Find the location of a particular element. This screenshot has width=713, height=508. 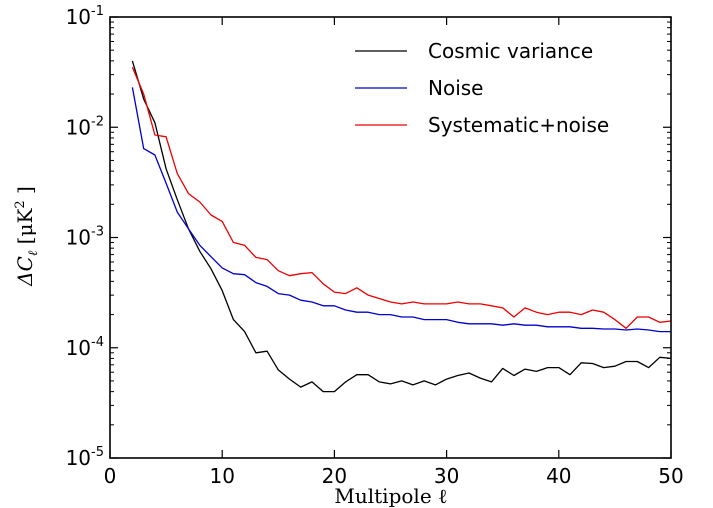

y-axis-title: ΔCℓ [μK2 ] is located at coordinates (27, 236).